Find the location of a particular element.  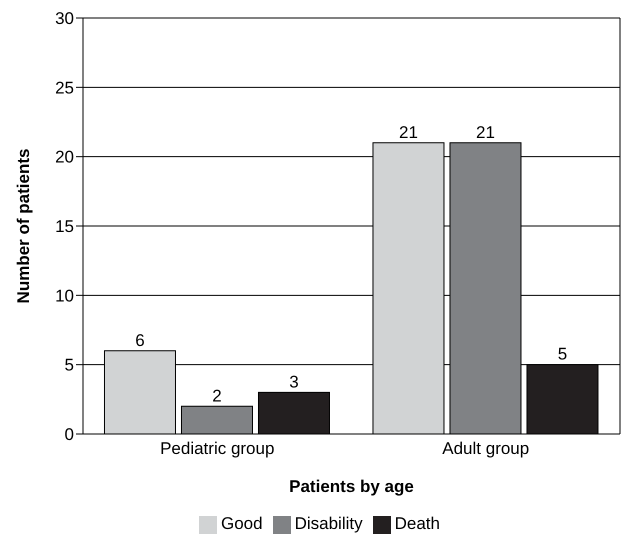

x-tick-label: Adult group is located at coordinates (486, 448).